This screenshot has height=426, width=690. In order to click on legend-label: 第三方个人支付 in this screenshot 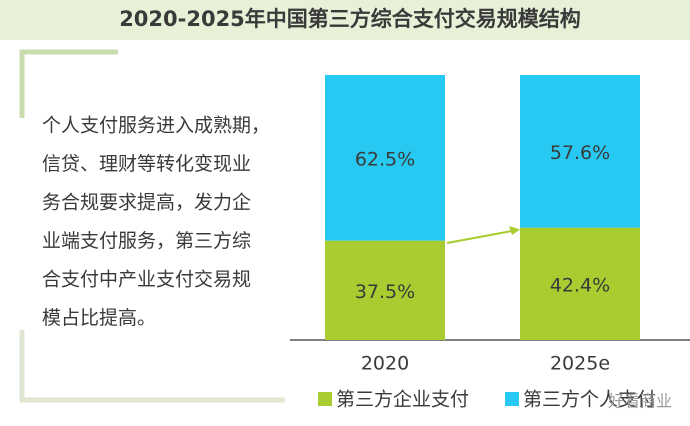, I will do `click(589, 400)`.